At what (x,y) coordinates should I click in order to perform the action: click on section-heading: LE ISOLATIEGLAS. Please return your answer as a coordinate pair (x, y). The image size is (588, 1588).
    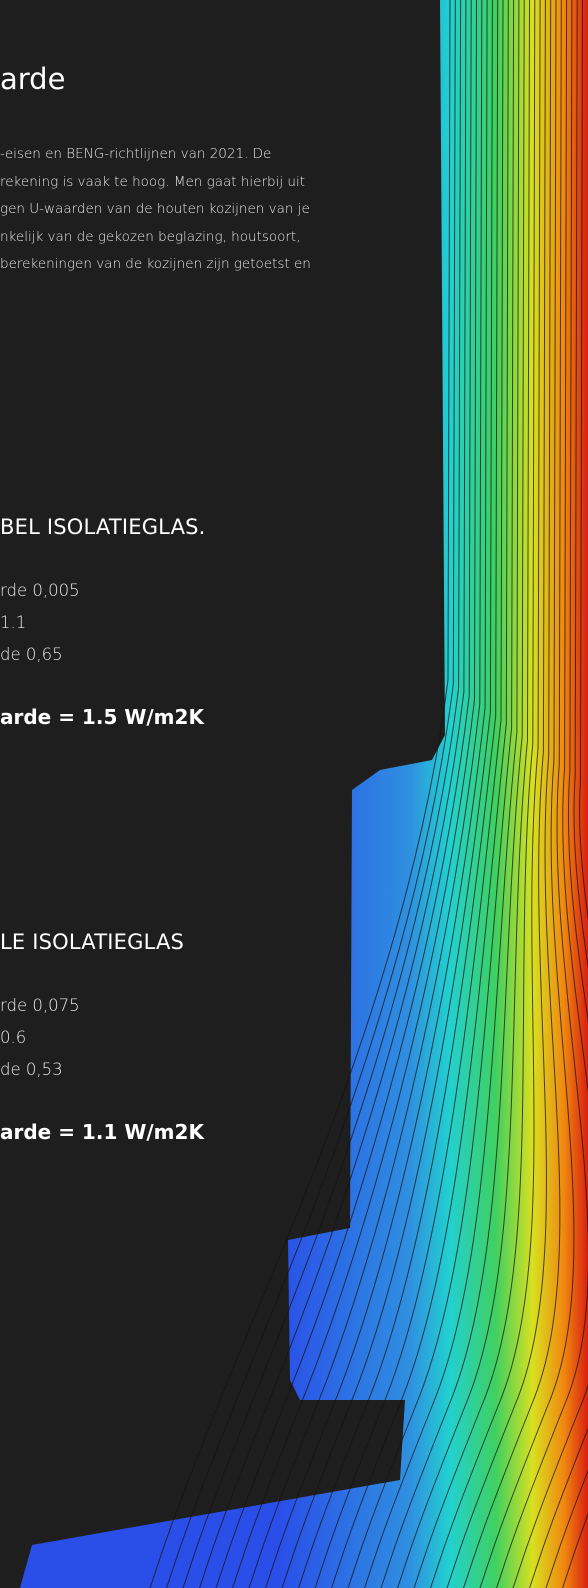
    Looking at the image, I should click on (92, 942).